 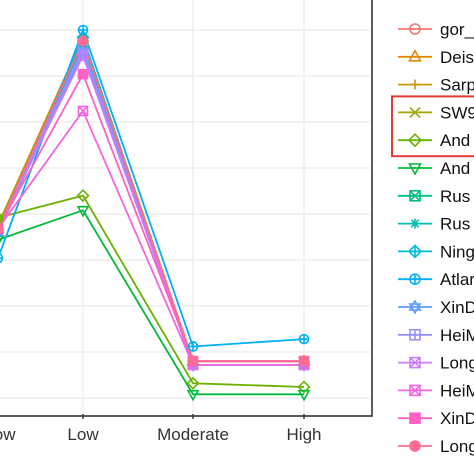 What do you see at coordinates (193, 434) in the screenshot?
I see `x-tick-label: Moderate` at bounding box center [193, 434].